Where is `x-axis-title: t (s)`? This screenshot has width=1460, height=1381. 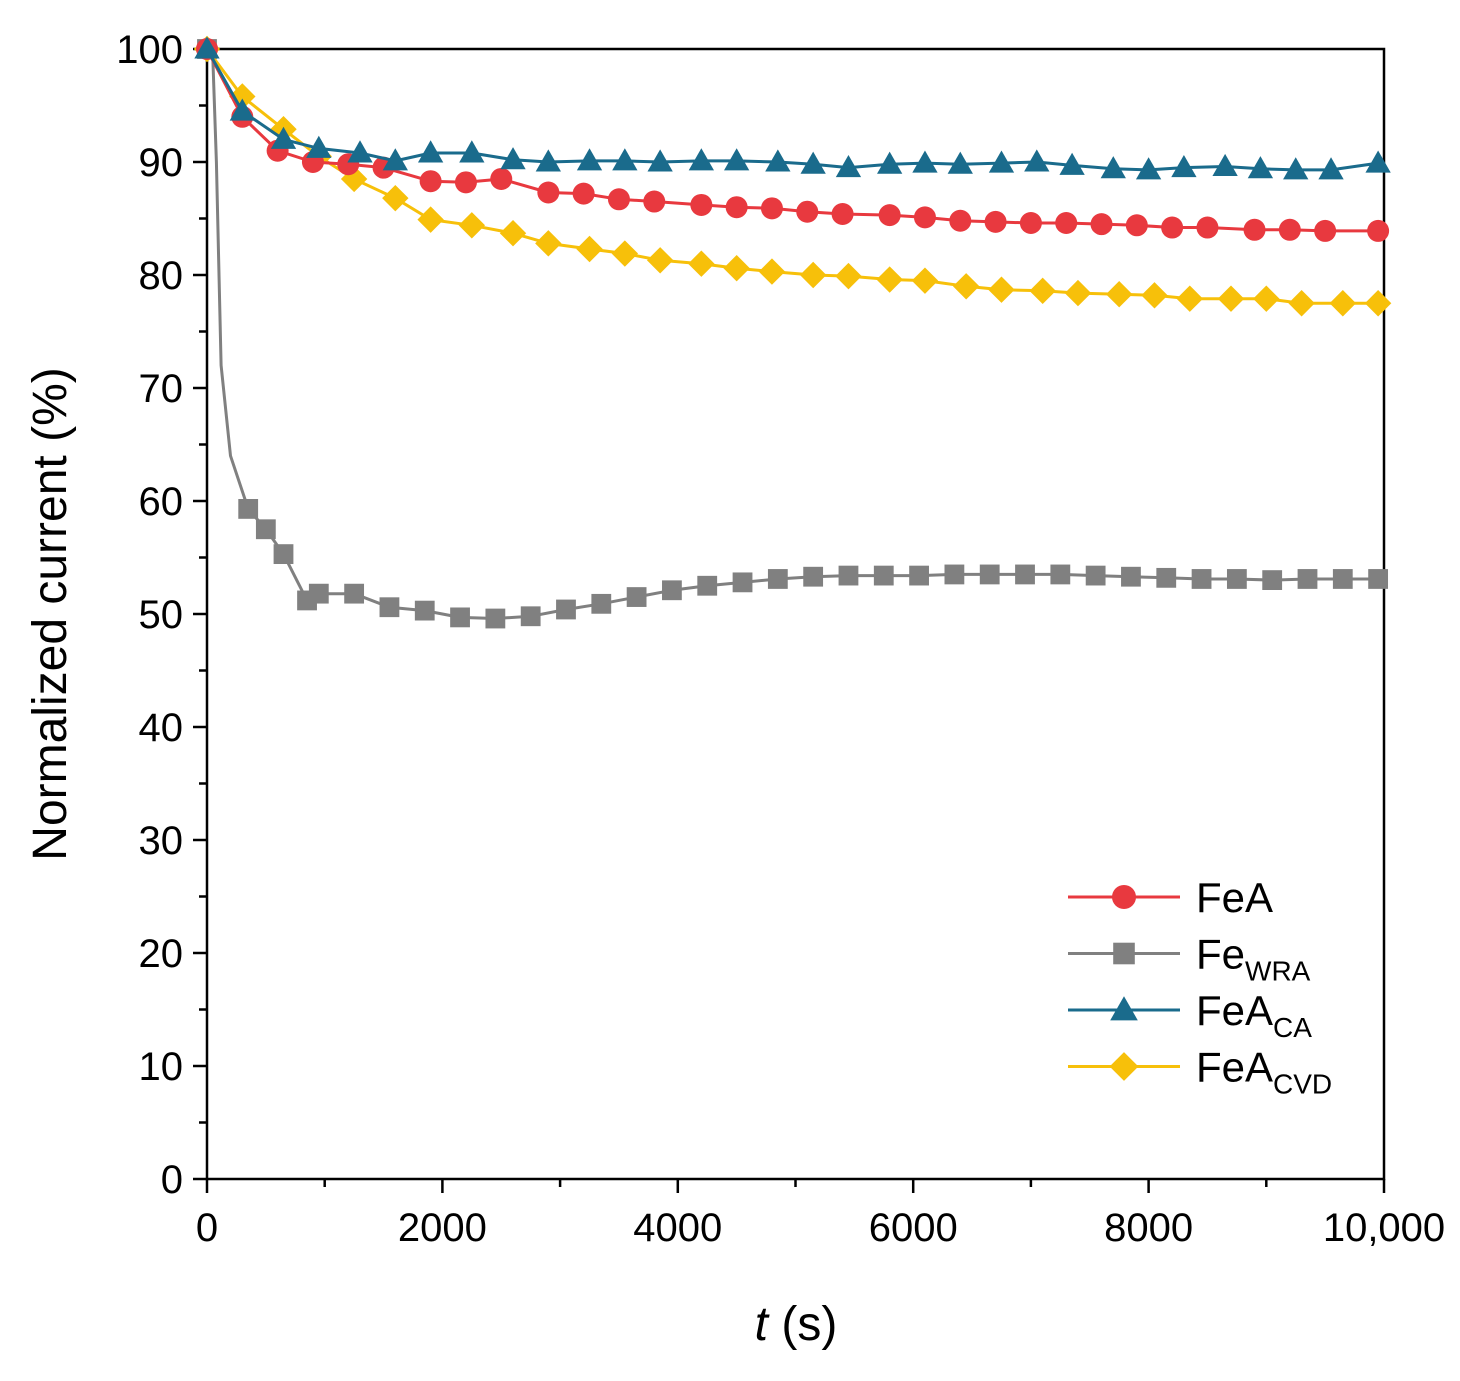
x-axis-title: t (s) is located at coordinates (796, 1324).